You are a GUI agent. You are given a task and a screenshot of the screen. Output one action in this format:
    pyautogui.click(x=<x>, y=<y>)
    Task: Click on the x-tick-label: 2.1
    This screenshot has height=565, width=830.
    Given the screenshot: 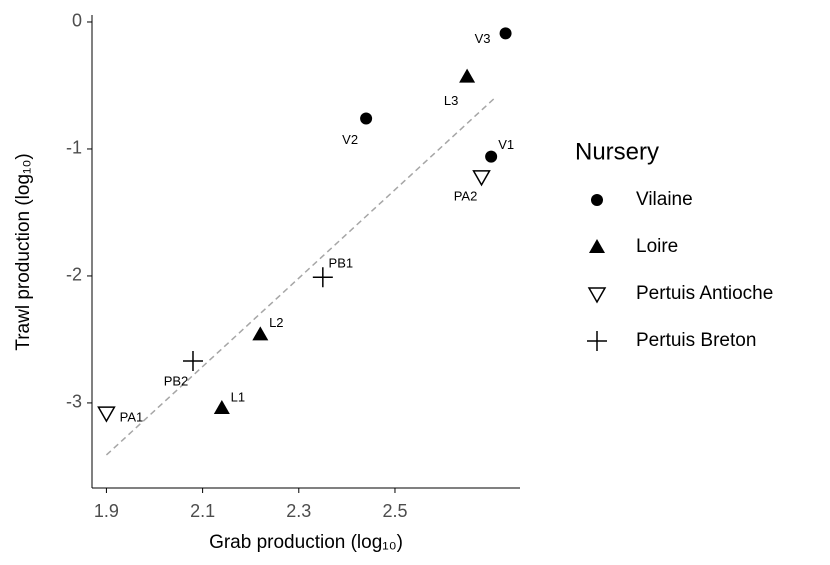 What is the action you would take?
    pyautogui.click(x=202, y=511)
    